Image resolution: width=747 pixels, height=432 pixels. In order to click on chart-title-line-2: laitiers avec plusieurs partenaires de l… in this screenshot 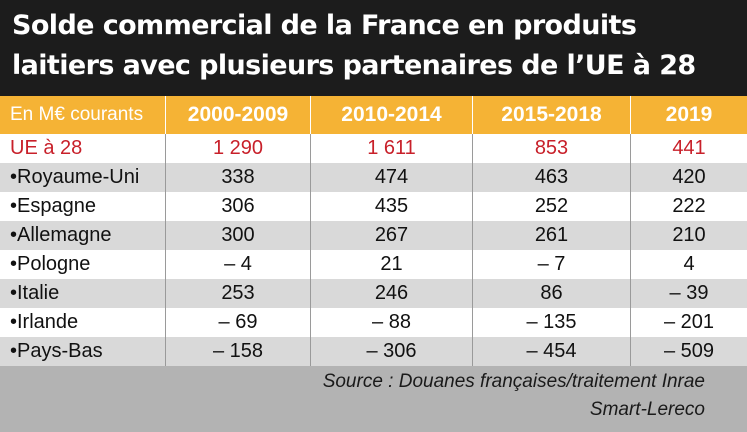, I will do `click(354, 65)`.